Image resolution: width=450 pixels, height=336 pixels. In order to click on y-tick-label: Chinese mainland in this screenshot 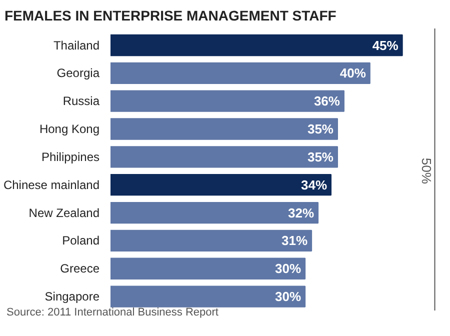, I will do `click(51, 185)`.